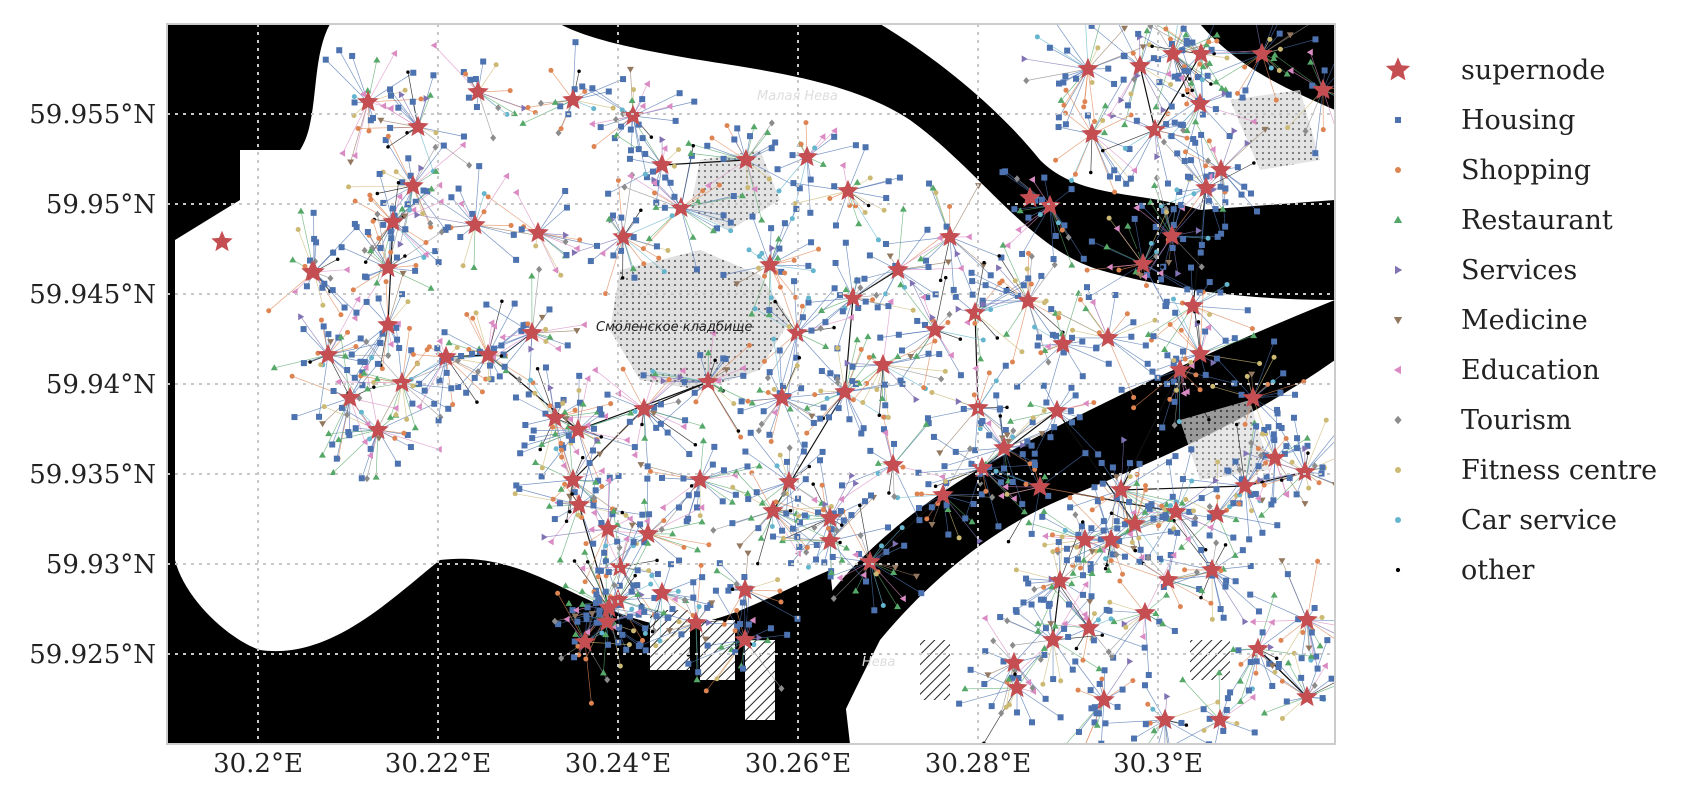 Image resolution: width=1703 pixels, height=799 pixels. I want to click on channel-north, so click(1267, 67).